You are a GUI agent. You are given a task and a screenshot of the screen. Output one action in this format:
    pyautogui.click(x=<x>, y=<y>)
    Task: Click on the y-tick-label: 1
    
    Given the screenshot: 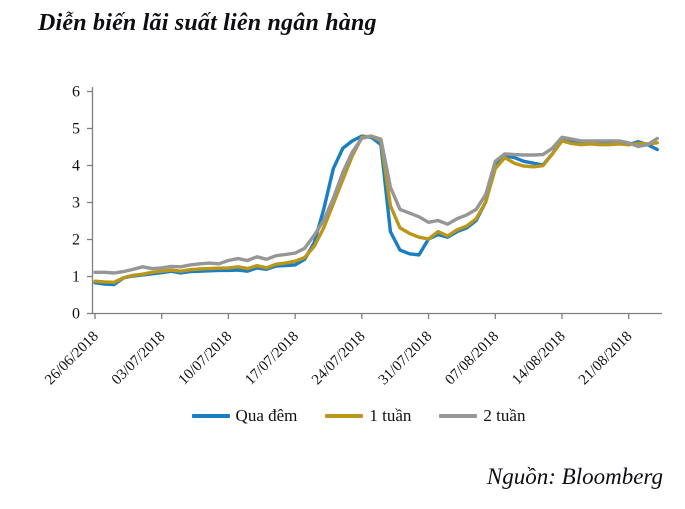 What is the action you would take?
    pyautogui.click(x=76, y=277)
    